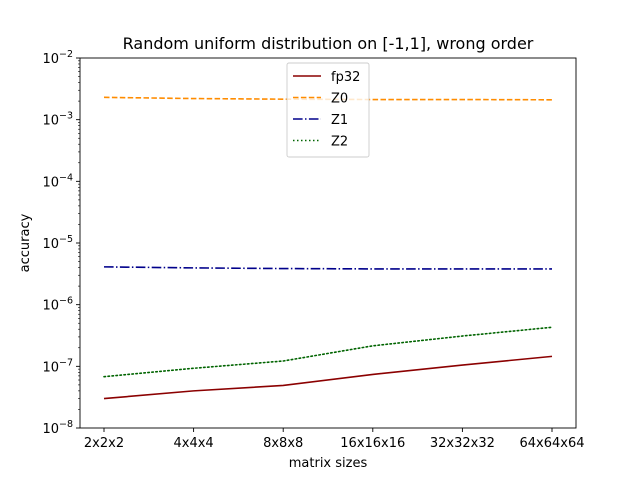 This screenshot has height=480, width=640. I want to click on x-tick-label: 16x16x16, so click(372, 443).